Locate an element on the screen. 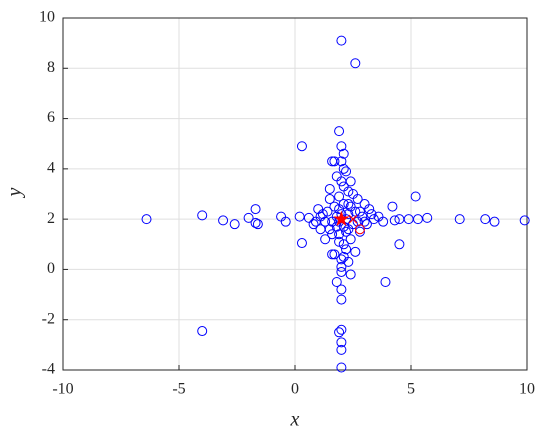 The width and height of the screenshot is (550, 438). x-tick-label: -5 is located at coordinates (178, 389).